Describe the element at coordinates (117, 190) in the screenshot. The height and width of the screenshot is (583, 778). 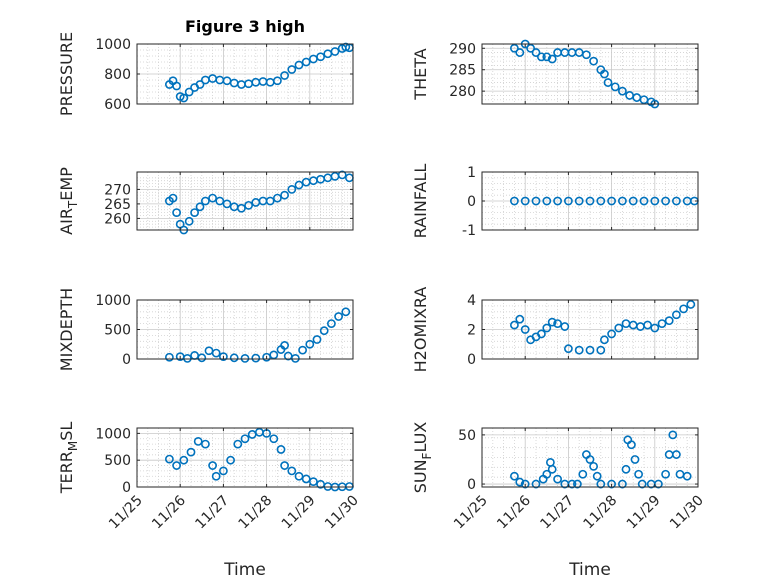
I see `y-tick-label: 270` at that location.